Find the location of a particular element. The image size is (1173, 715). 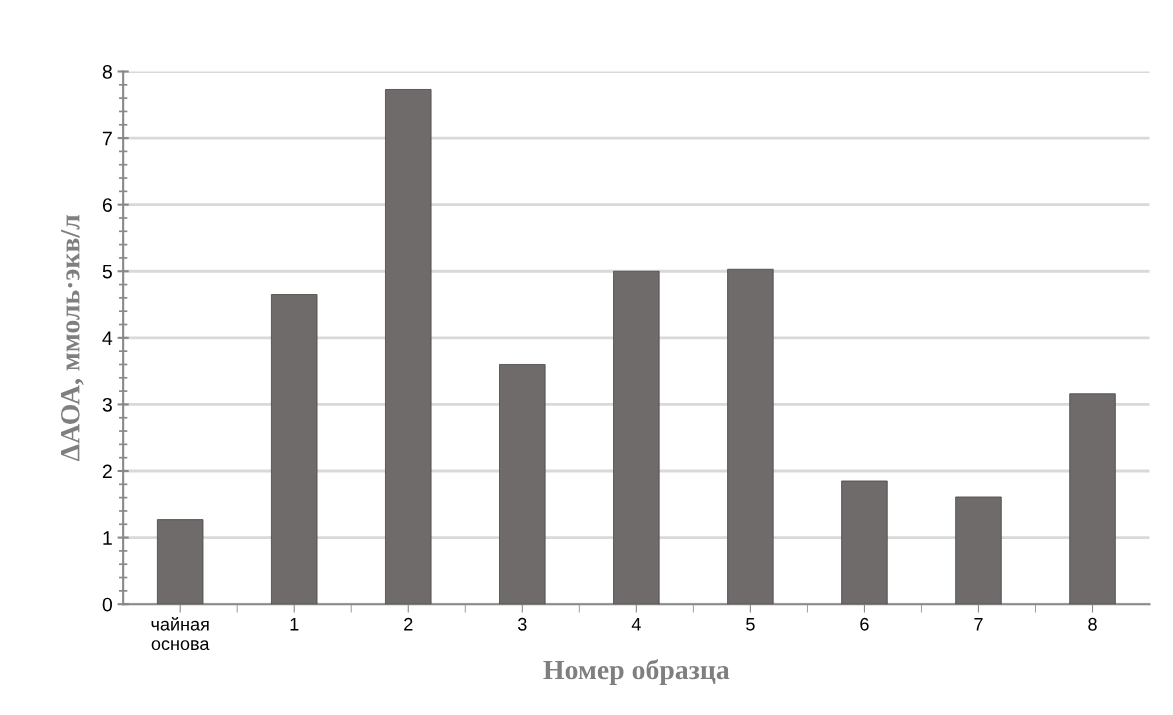

x-axis-title: Номер образца is located at coordinates (636, 672).